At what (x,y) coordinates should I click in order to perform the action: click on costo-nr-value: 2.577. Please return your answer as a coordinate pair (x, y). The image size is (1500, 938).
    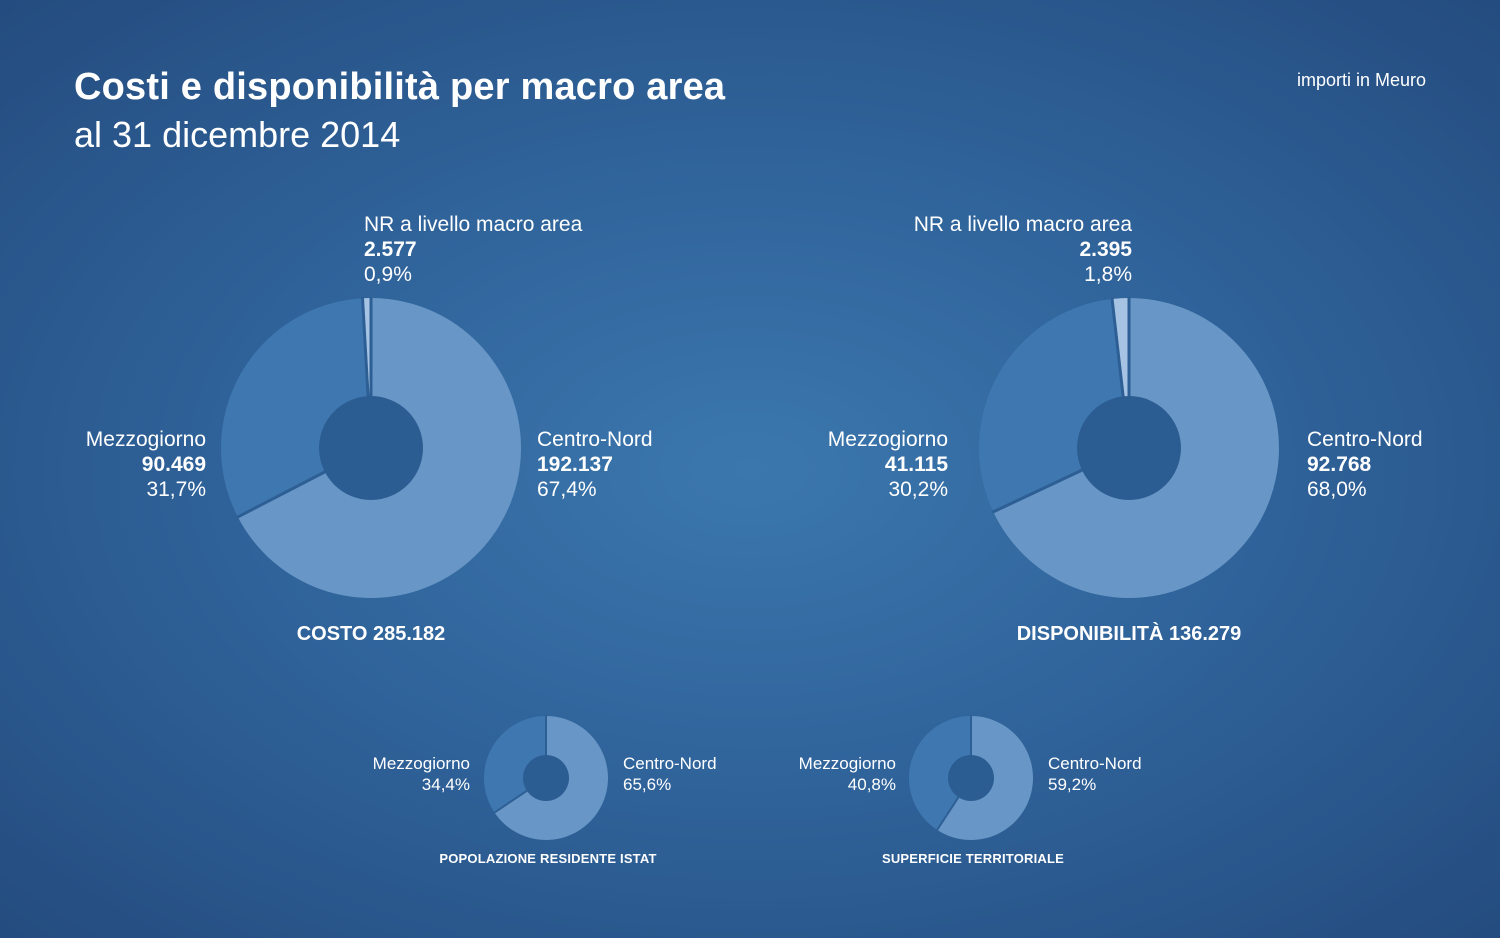
    Looking at the image, I should click on (390, 249).